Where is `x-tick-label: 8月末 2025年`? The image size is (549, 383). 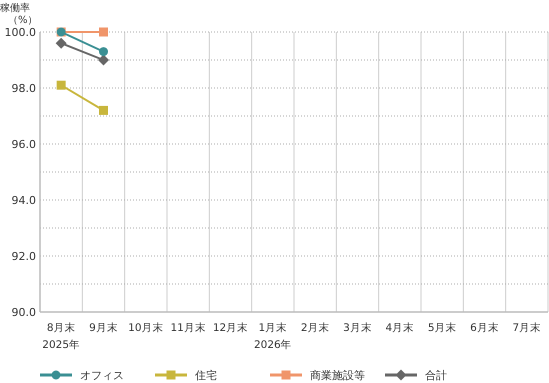
x-tick-label: 8月末 2025年 is located at coordinates (61, 336).